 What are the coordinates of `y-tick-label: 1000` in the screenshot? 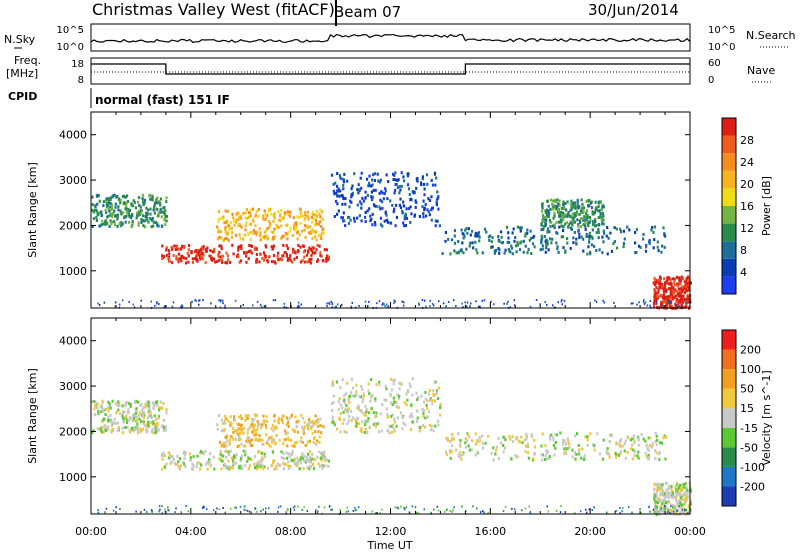 It's located at (73, 477).